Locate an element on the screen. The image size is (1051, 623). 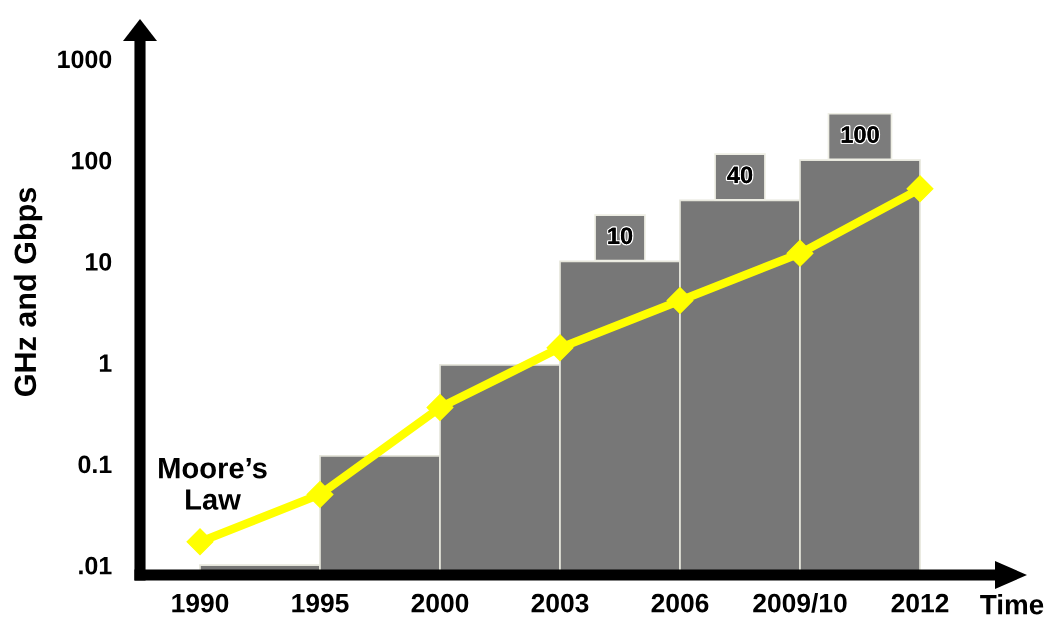
x-tick-label: 2003 is located at coordinates (560, 603).